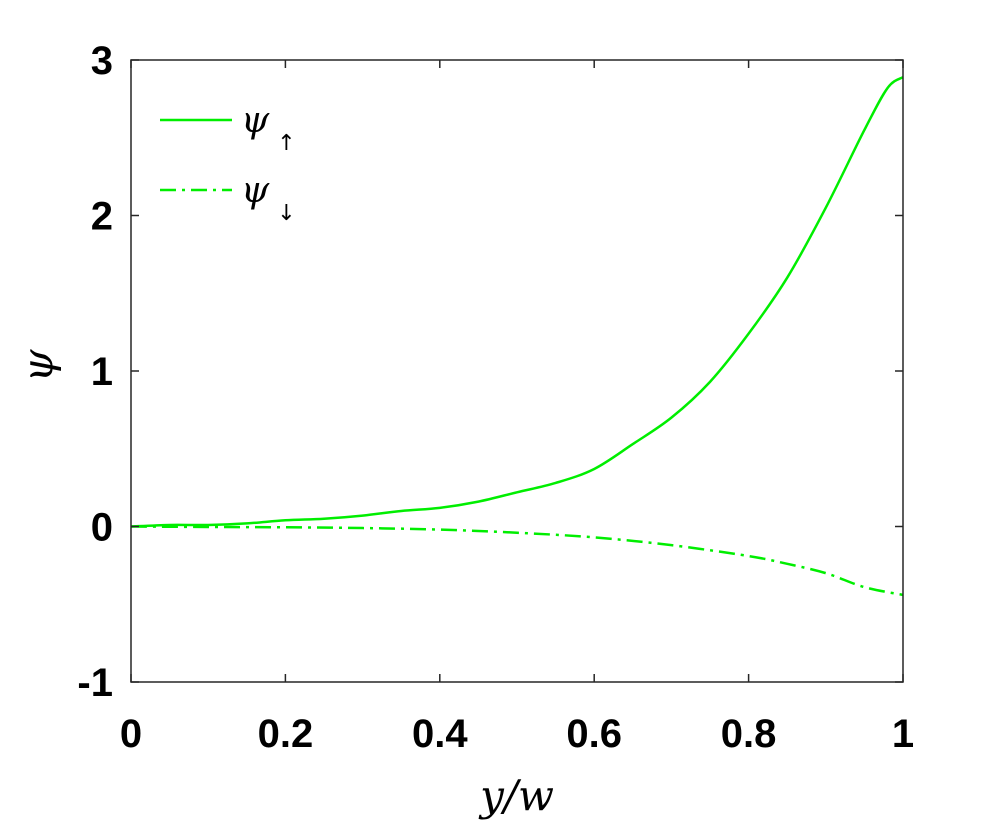  I want to click on y-tick-label: 1, so click(102, 372).